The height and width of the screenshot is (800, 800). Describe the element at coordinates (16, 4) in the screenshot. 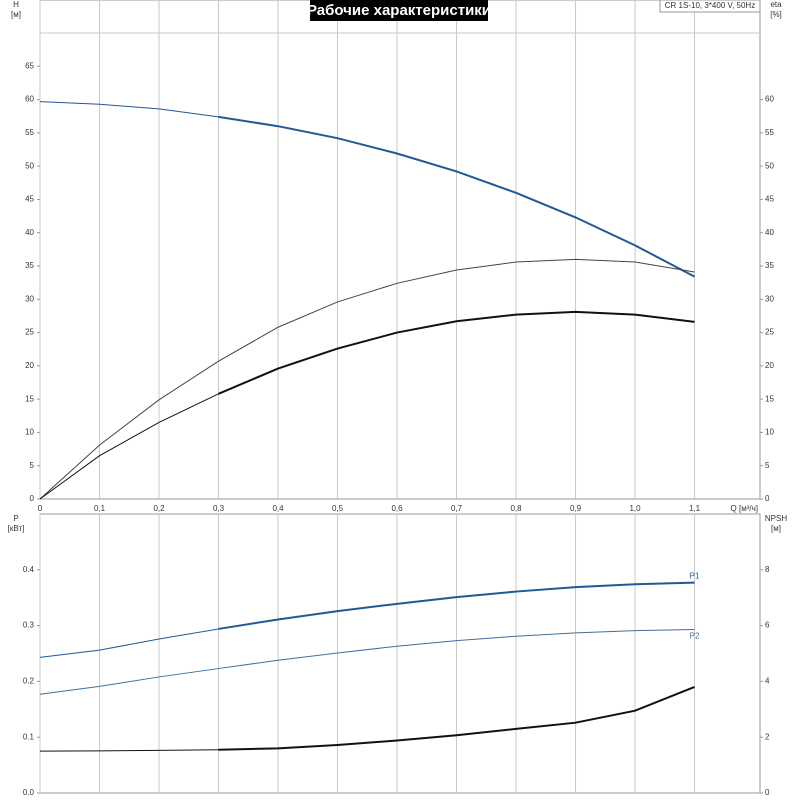

I see `y-axis-label: H` at that location.